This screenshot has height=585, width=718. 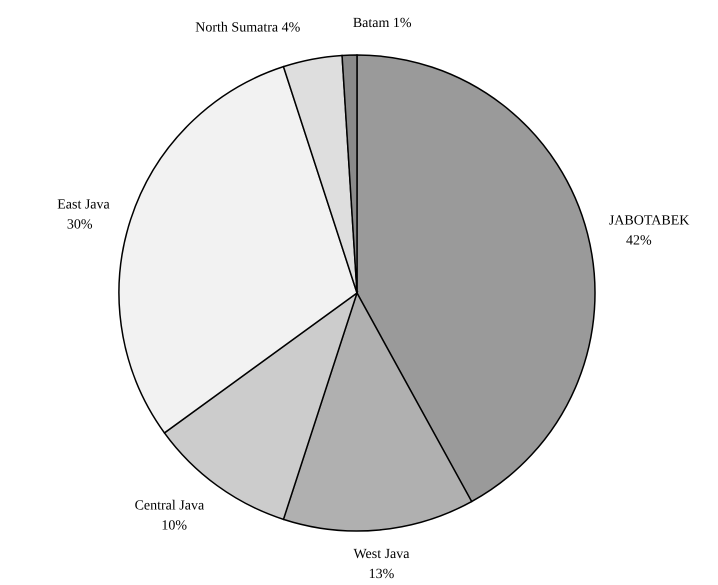 I want to click on data-label: 42%, so click(x=639, y=240).